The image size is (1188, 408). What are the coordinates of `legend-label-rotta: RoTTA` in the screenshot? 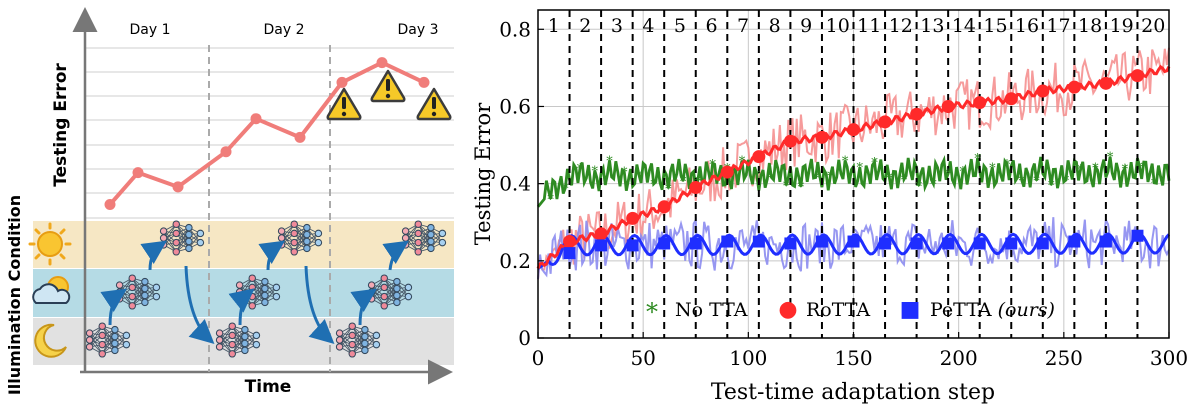 It's located at (838, 310).